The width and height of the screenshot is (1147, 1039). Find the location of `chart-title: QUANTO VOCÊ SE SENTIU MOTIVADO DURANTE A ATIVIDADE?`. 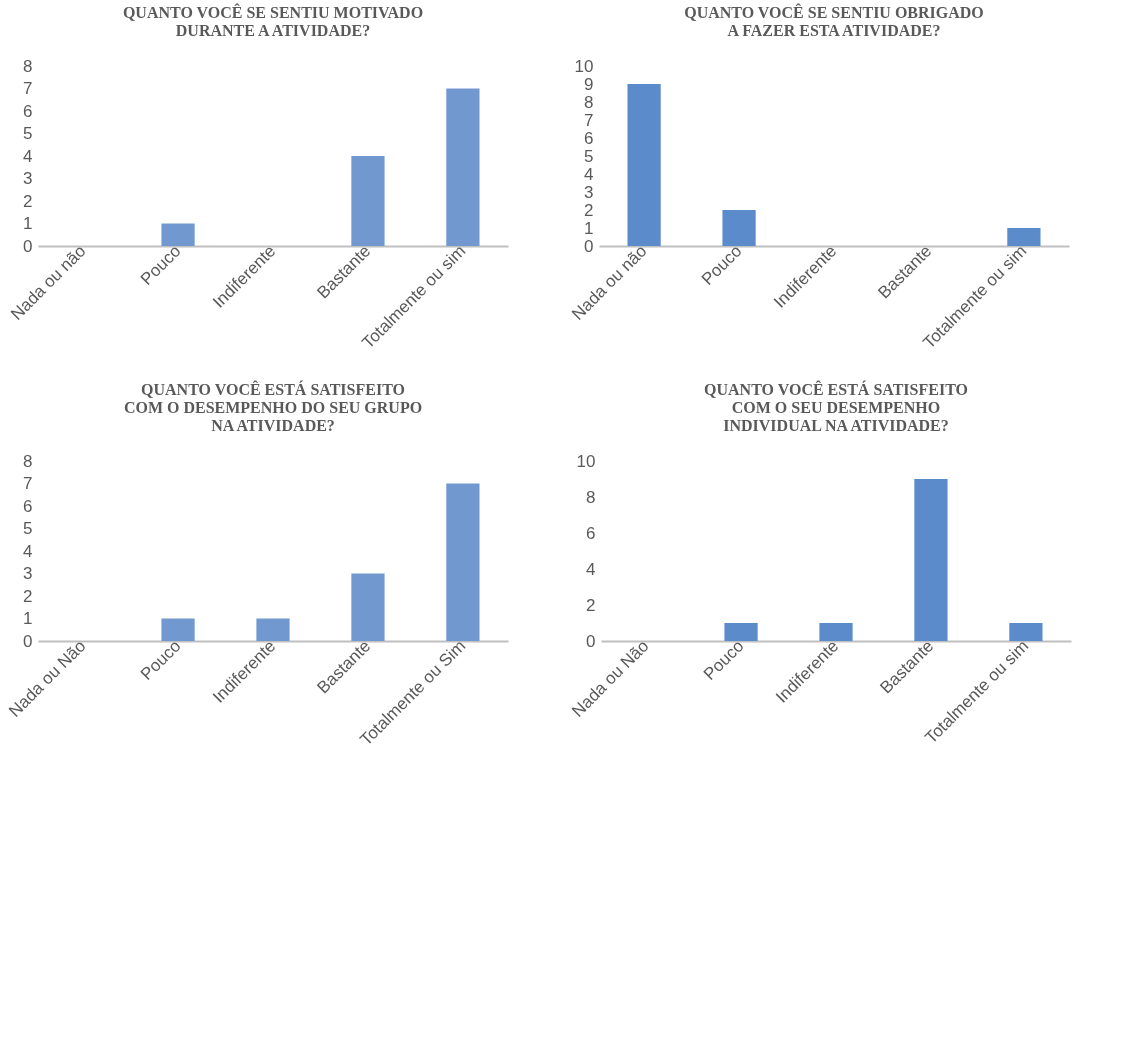

chart-title: QUANTO VOCÊ SE SENTIU MOTIVADO DURANTE A ATIVIDADE? is located at coordinates (273, 21).